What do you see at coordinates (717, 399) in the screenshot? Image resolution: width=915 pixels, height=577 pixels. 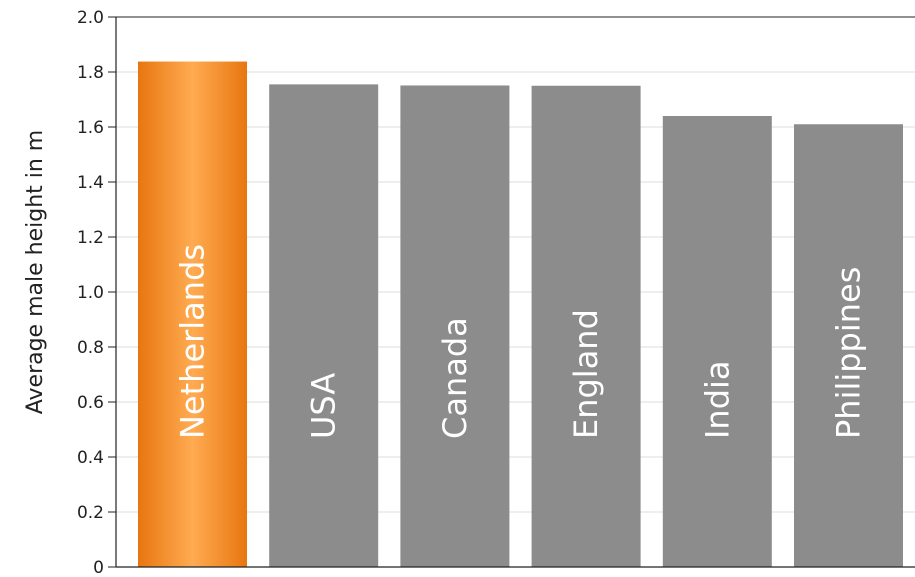 I see `bar-label: India` at bounding box center [717, 399].